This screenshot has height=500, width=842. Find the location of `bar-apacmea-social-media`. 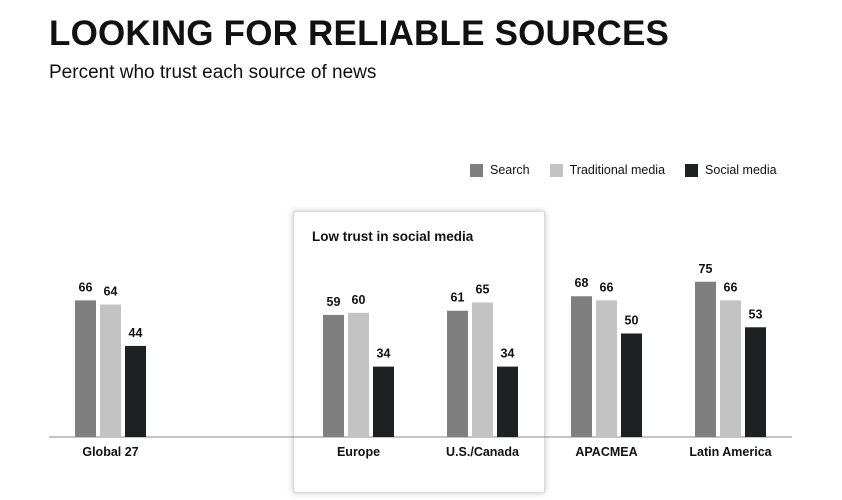

bar-apacmea-social-media is located at coordinates (631, 385).